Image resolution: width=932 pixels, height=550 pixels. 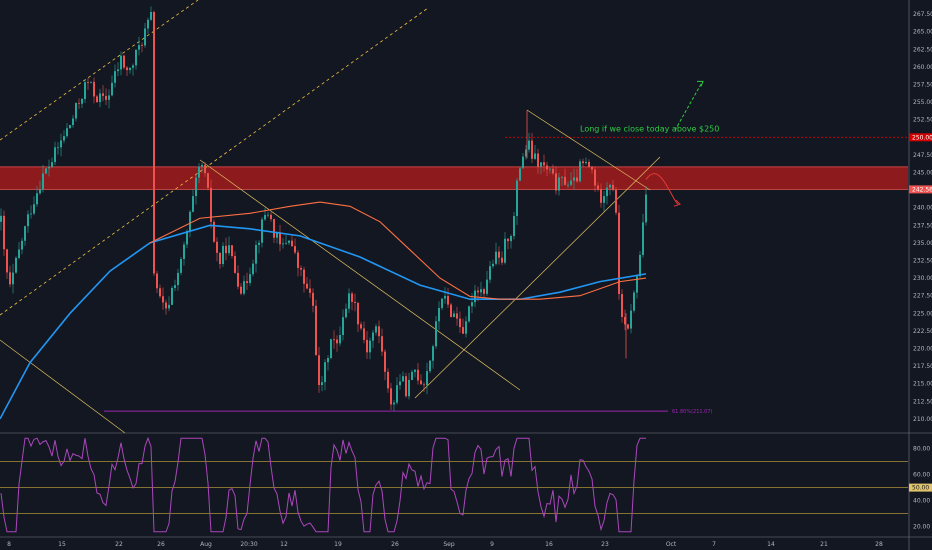 I want to click on long-signal-arrow, so click(x=688, y=106).